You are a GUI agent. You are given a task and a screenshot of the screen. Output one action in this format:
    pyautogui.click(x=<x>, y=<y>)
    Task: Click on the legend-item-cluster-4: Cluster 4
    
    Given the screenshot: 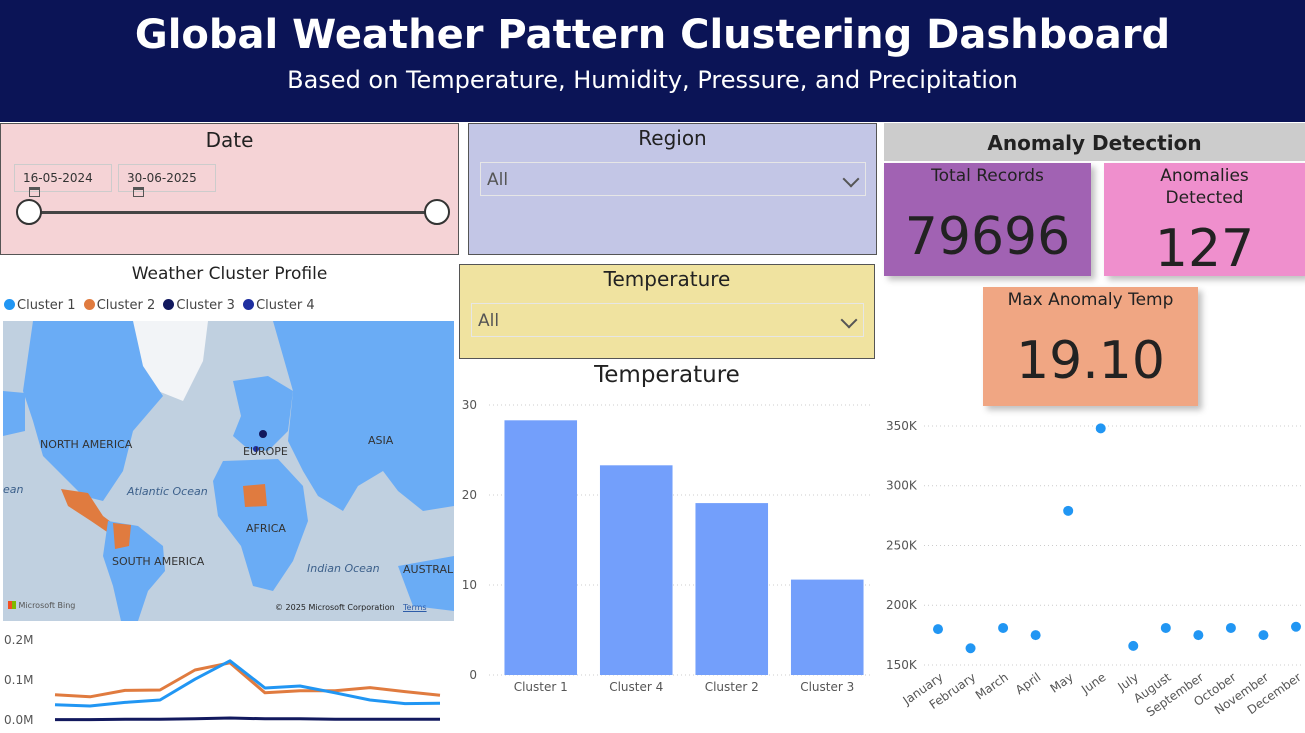 What is the action you would take?
    pyautogui.click(x=279, y=305)
    